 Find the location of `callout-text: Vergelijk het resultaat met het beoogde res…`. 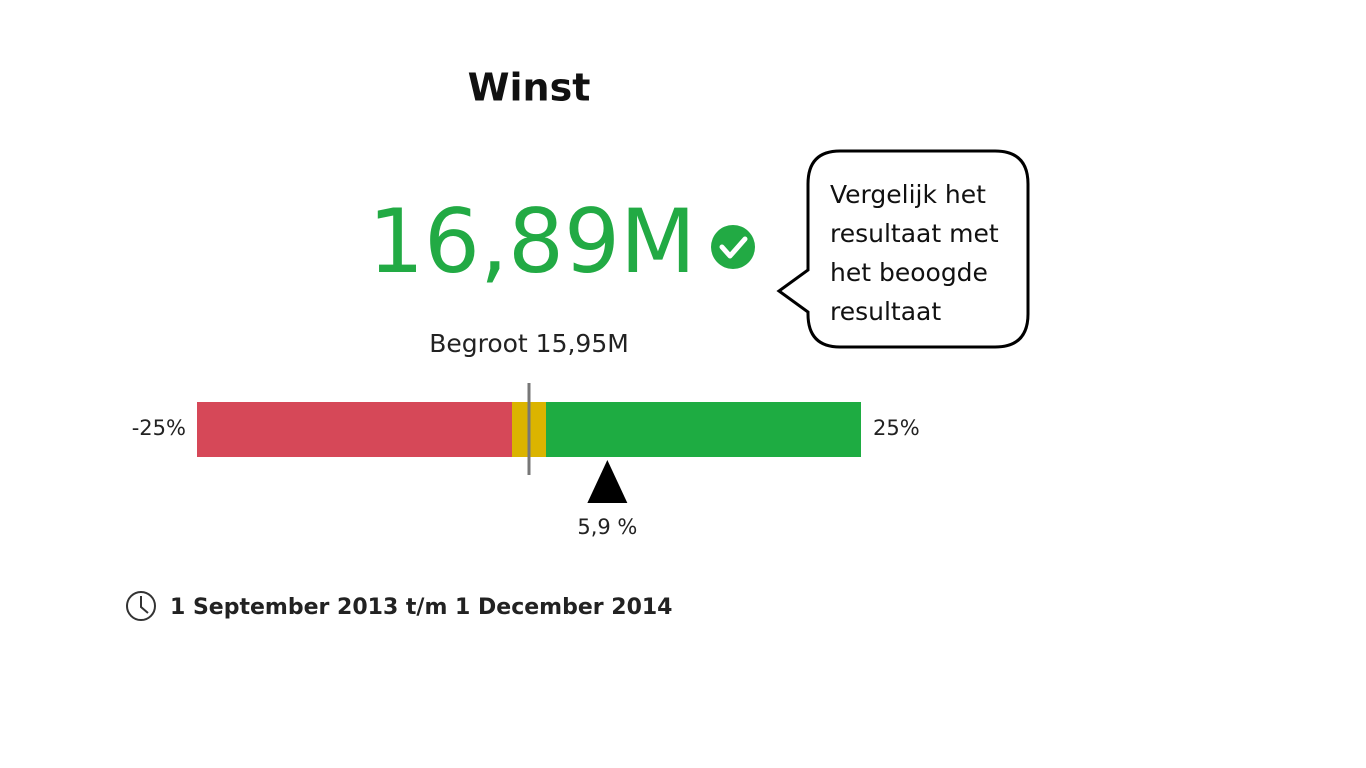

callout-text: Vergelijk het resultaat met het beoogde res… is located at coordinates (914, 253).